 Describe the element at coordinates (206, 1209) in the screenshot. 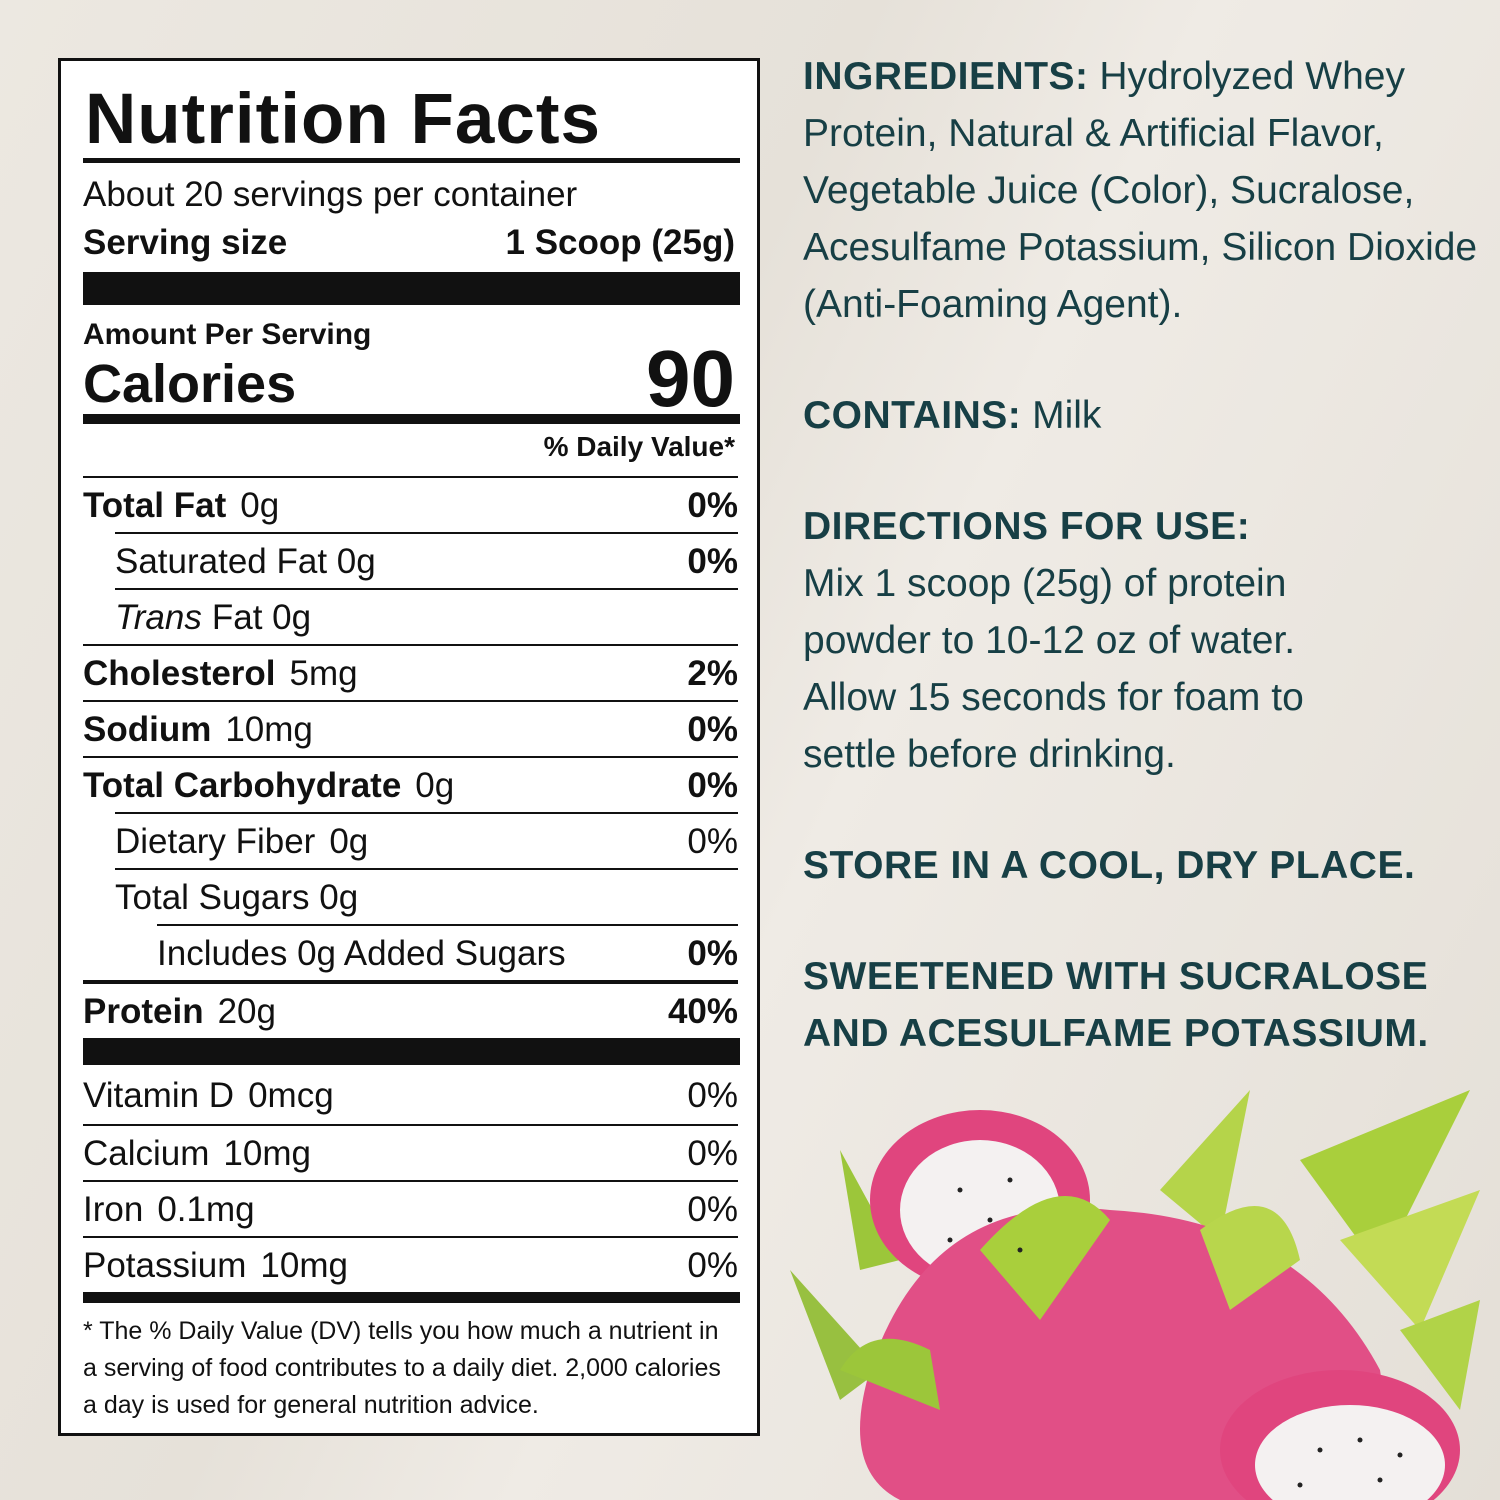

I see `vitamin-amount: 0.1mg` at that location.